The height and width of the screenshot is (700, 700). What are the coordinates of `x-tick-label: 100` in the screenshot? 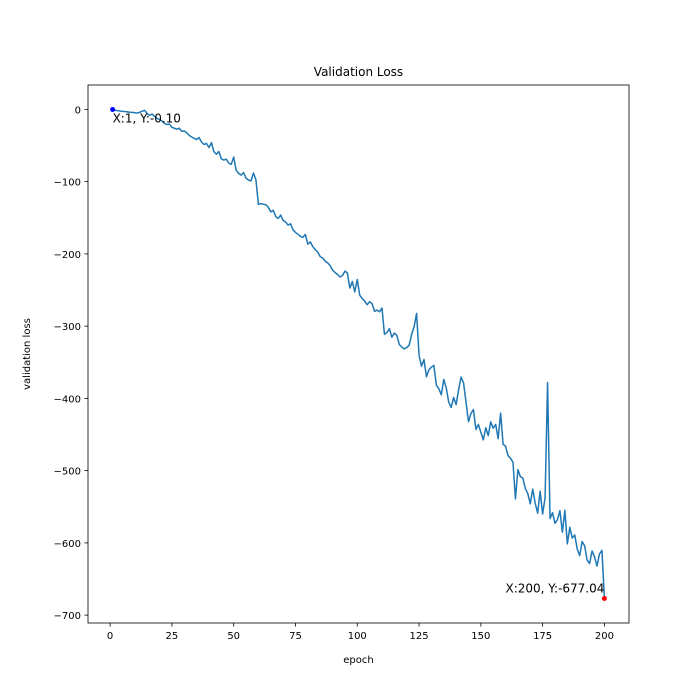 It's located at (357, 636).